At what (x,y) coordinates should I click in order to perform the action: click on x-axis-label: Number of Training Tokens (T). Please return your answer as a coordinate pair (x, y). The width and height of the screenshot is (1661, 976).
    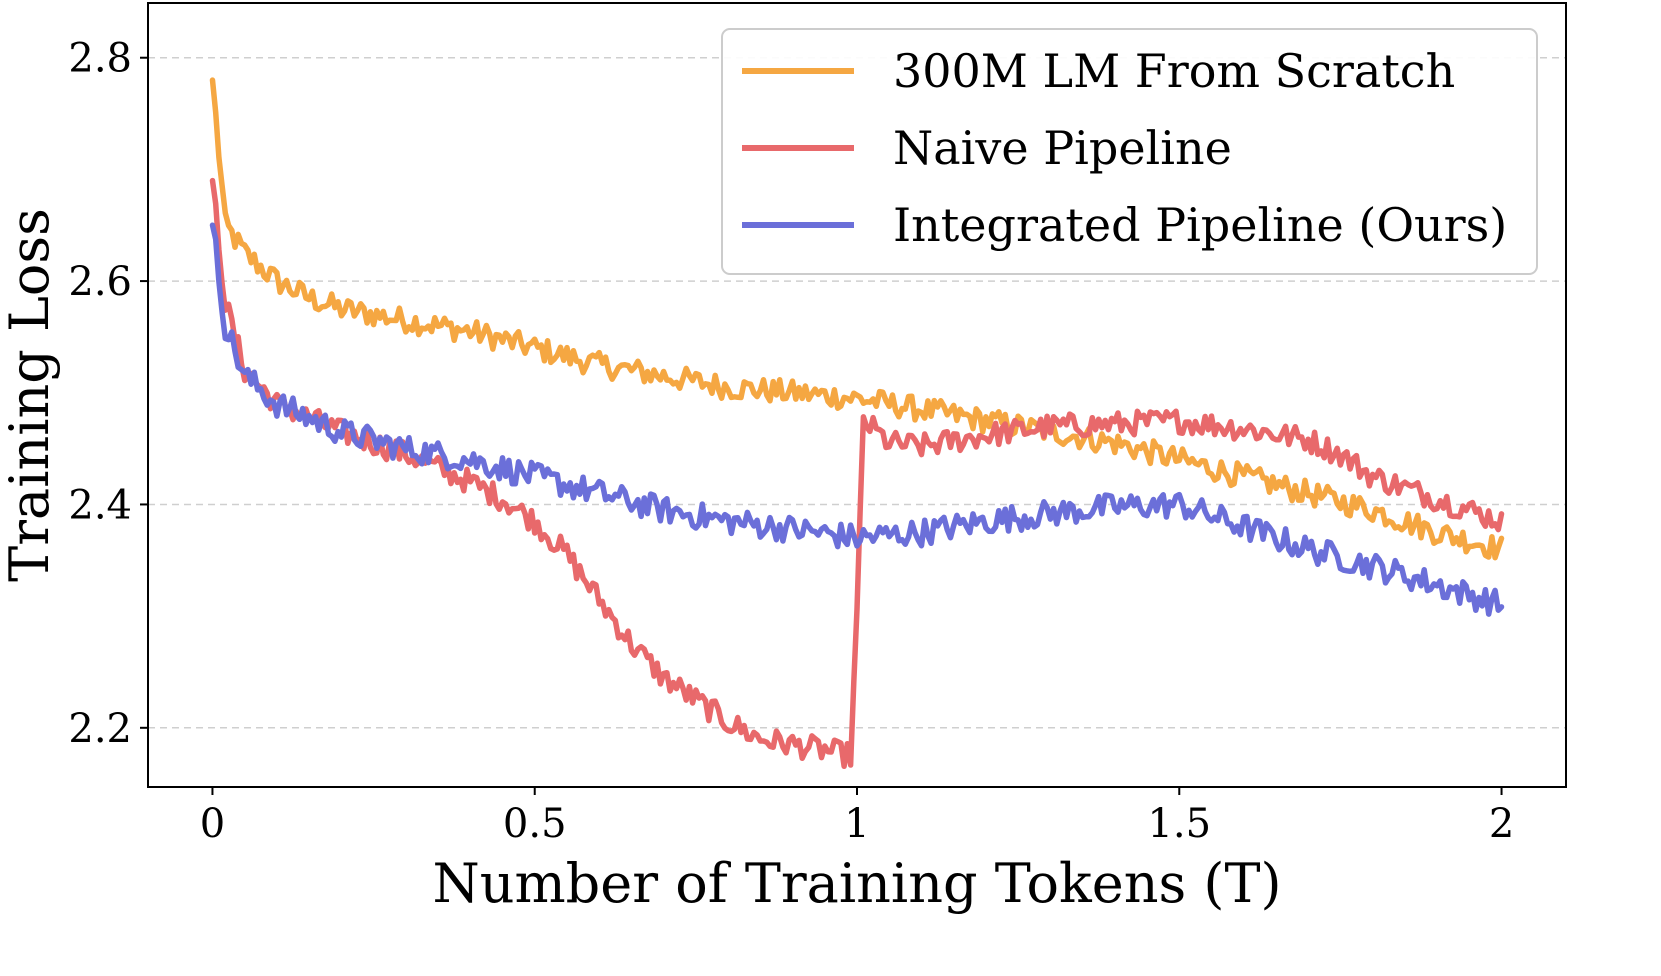
    Looking at the image, I should click on (856, 883).